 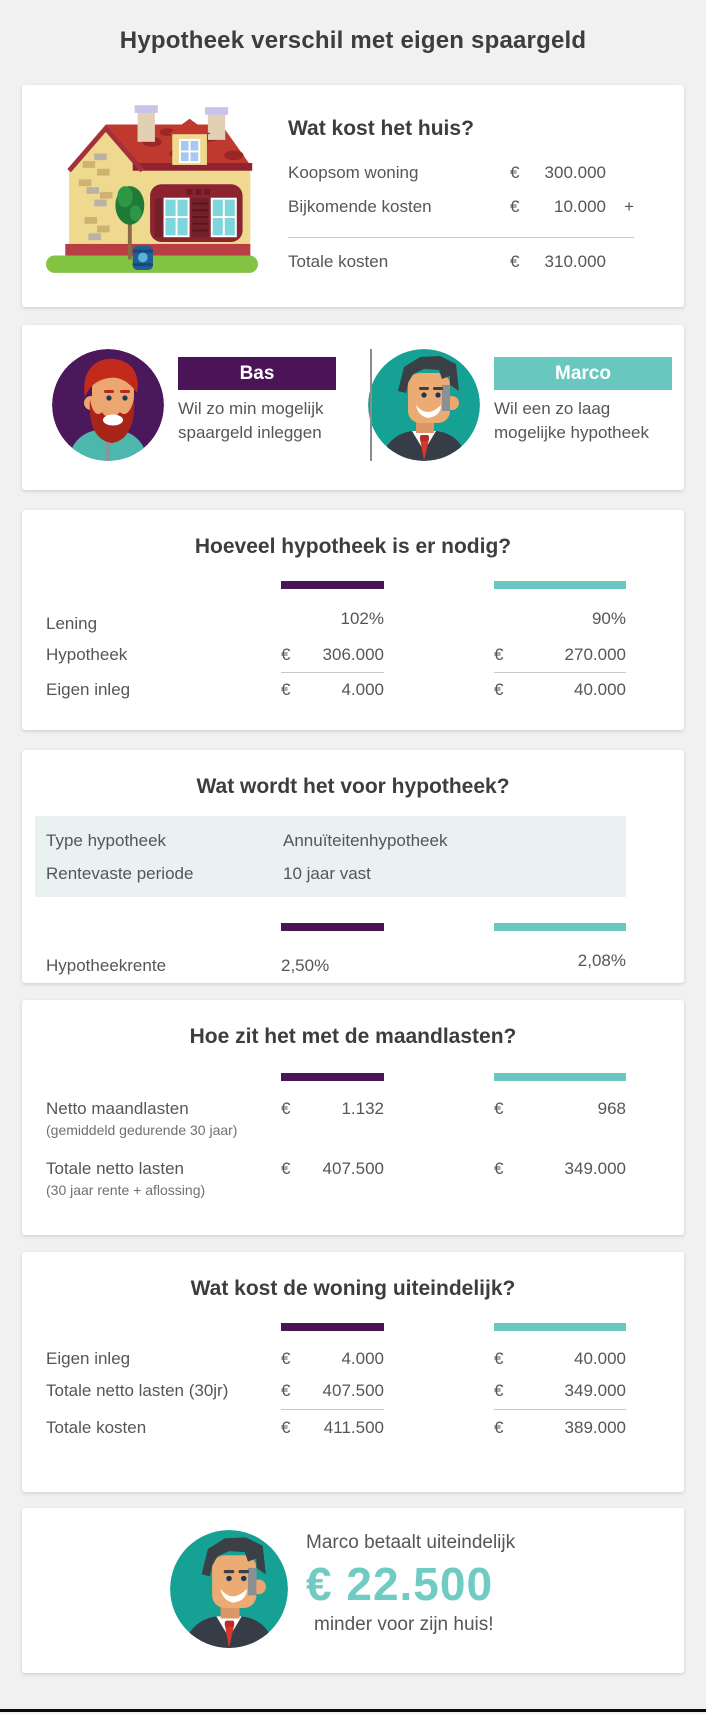 What do you see at coordinates (353, 1390) in the screenshot?
I see `bas-value: 407.500` at bounding box center [353, 1390].